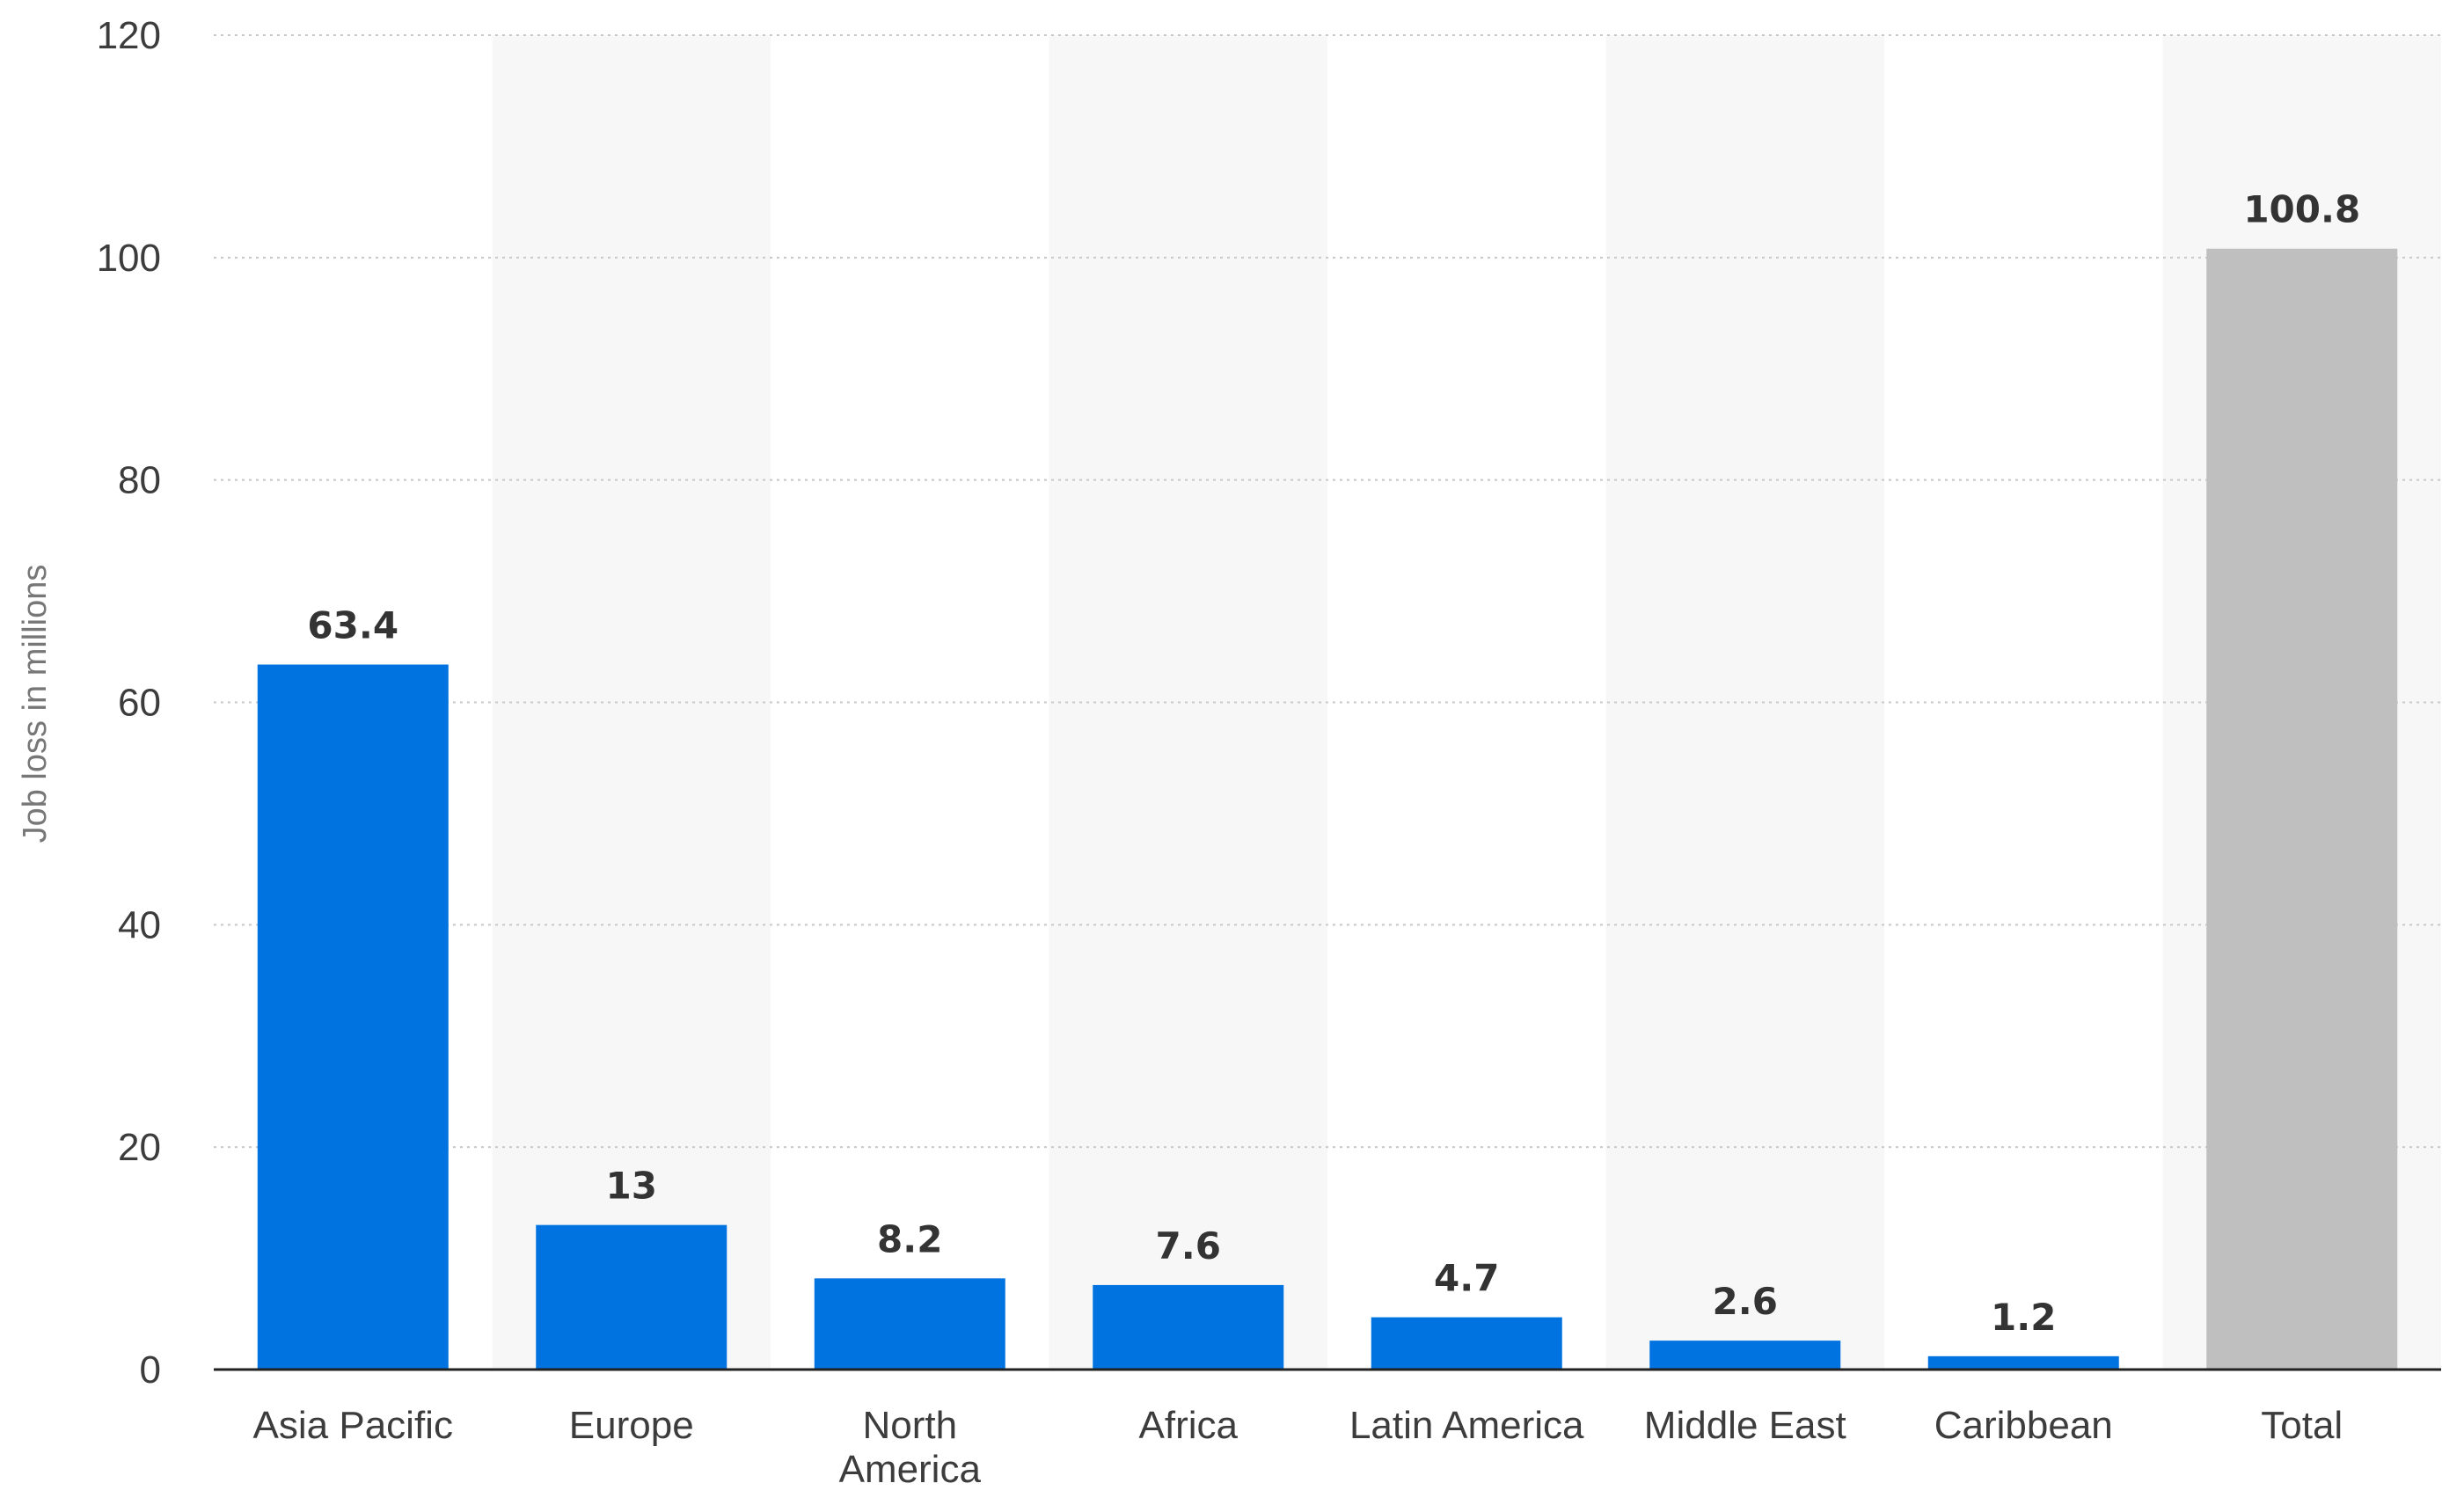  I want to click on bar-asia-pacific, so click(353, 1017).